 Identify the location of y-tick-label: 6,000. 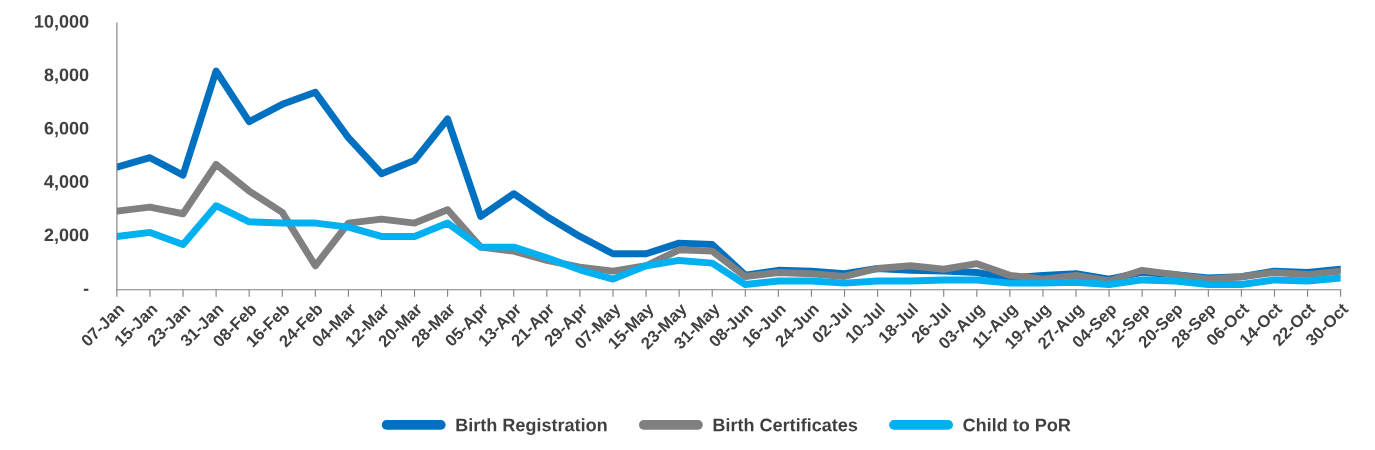
(66, 129).